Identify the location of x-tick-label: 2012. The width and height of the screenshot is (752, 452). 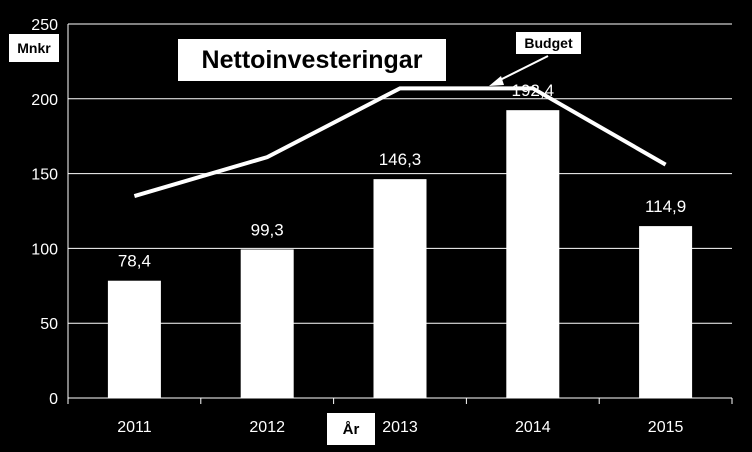
(267, 427).